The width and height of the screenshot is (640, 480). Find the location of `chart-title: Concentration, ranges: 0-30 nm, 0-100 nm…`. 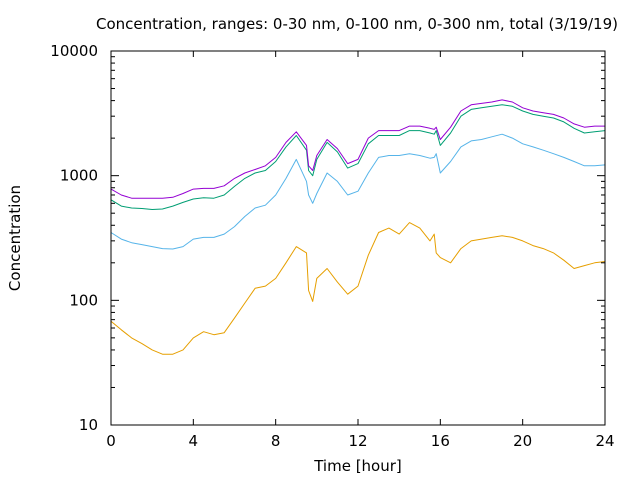

chart-title: Concentration, ranges: 0-30 nm, 0-100 nm… is located at coordinates (357, 24).